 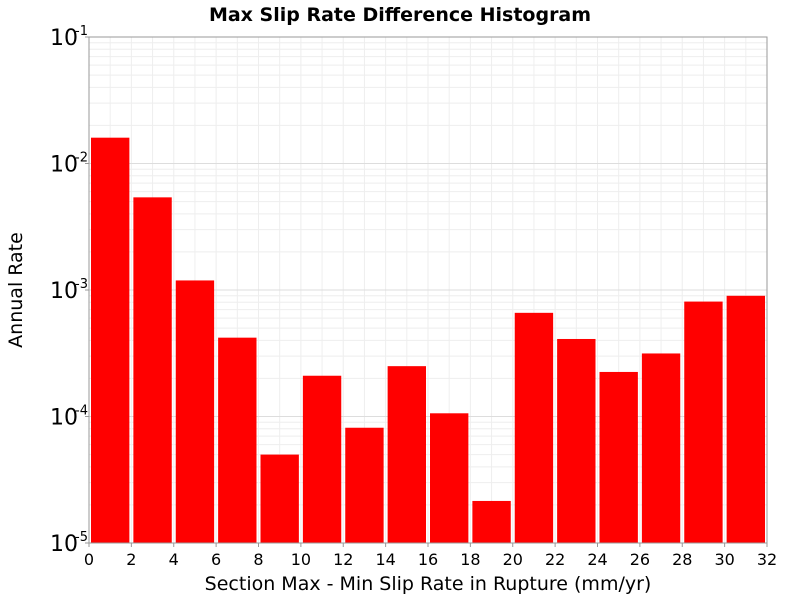 I want to click on x-tick-label: 20, so click(x=513, y=559).